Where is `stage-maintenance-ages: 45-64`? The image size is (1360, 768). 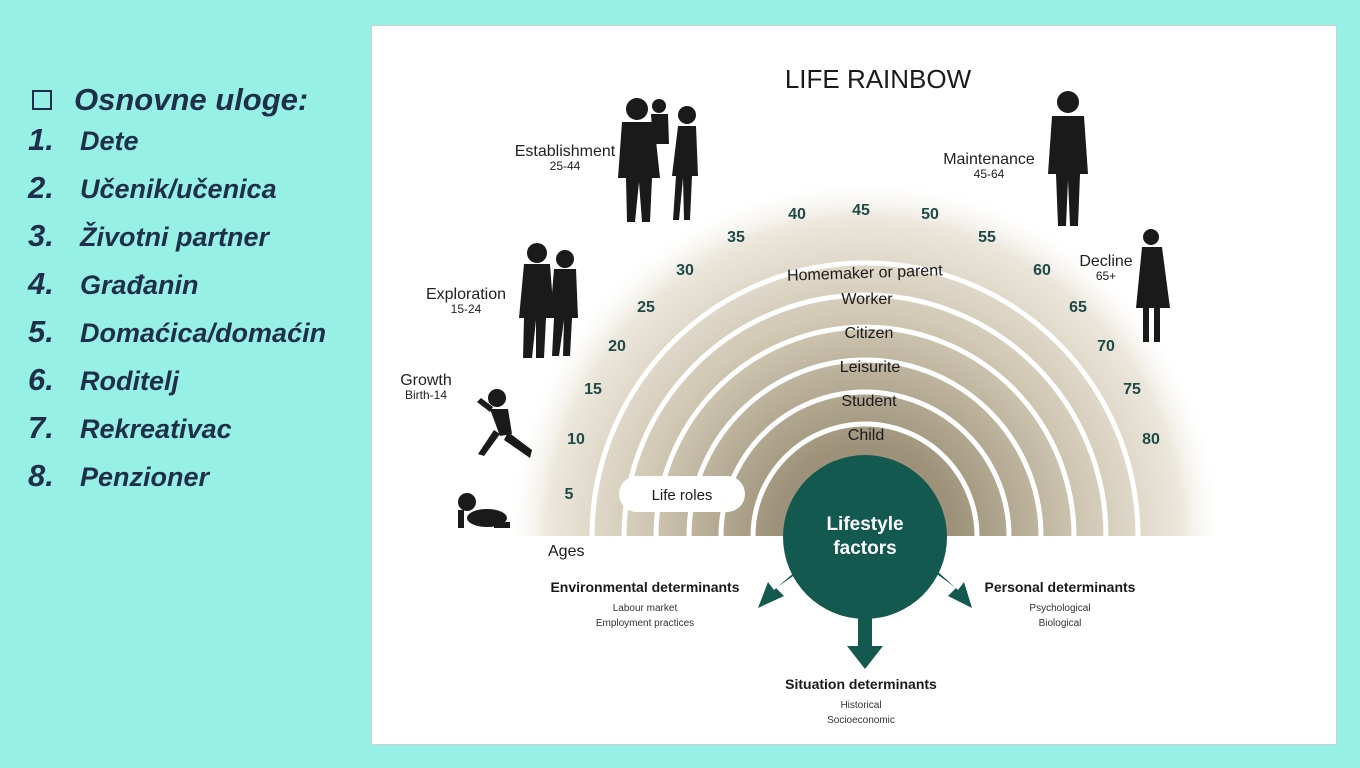
stage-maintenance-ages: 45-64 is located at coordinates (989, 174).